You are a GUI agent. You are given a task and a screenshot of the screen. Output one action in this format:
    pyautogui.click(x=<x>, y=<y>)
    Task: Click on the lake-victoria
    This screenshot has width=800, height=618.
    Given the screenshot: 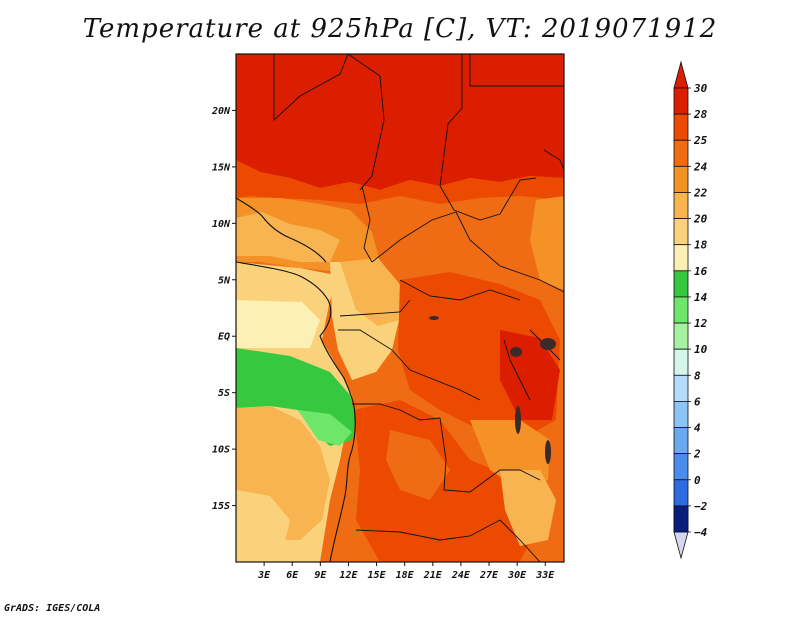 What is the action you would take?
    pyautogui.click(x=548, y=344)
    